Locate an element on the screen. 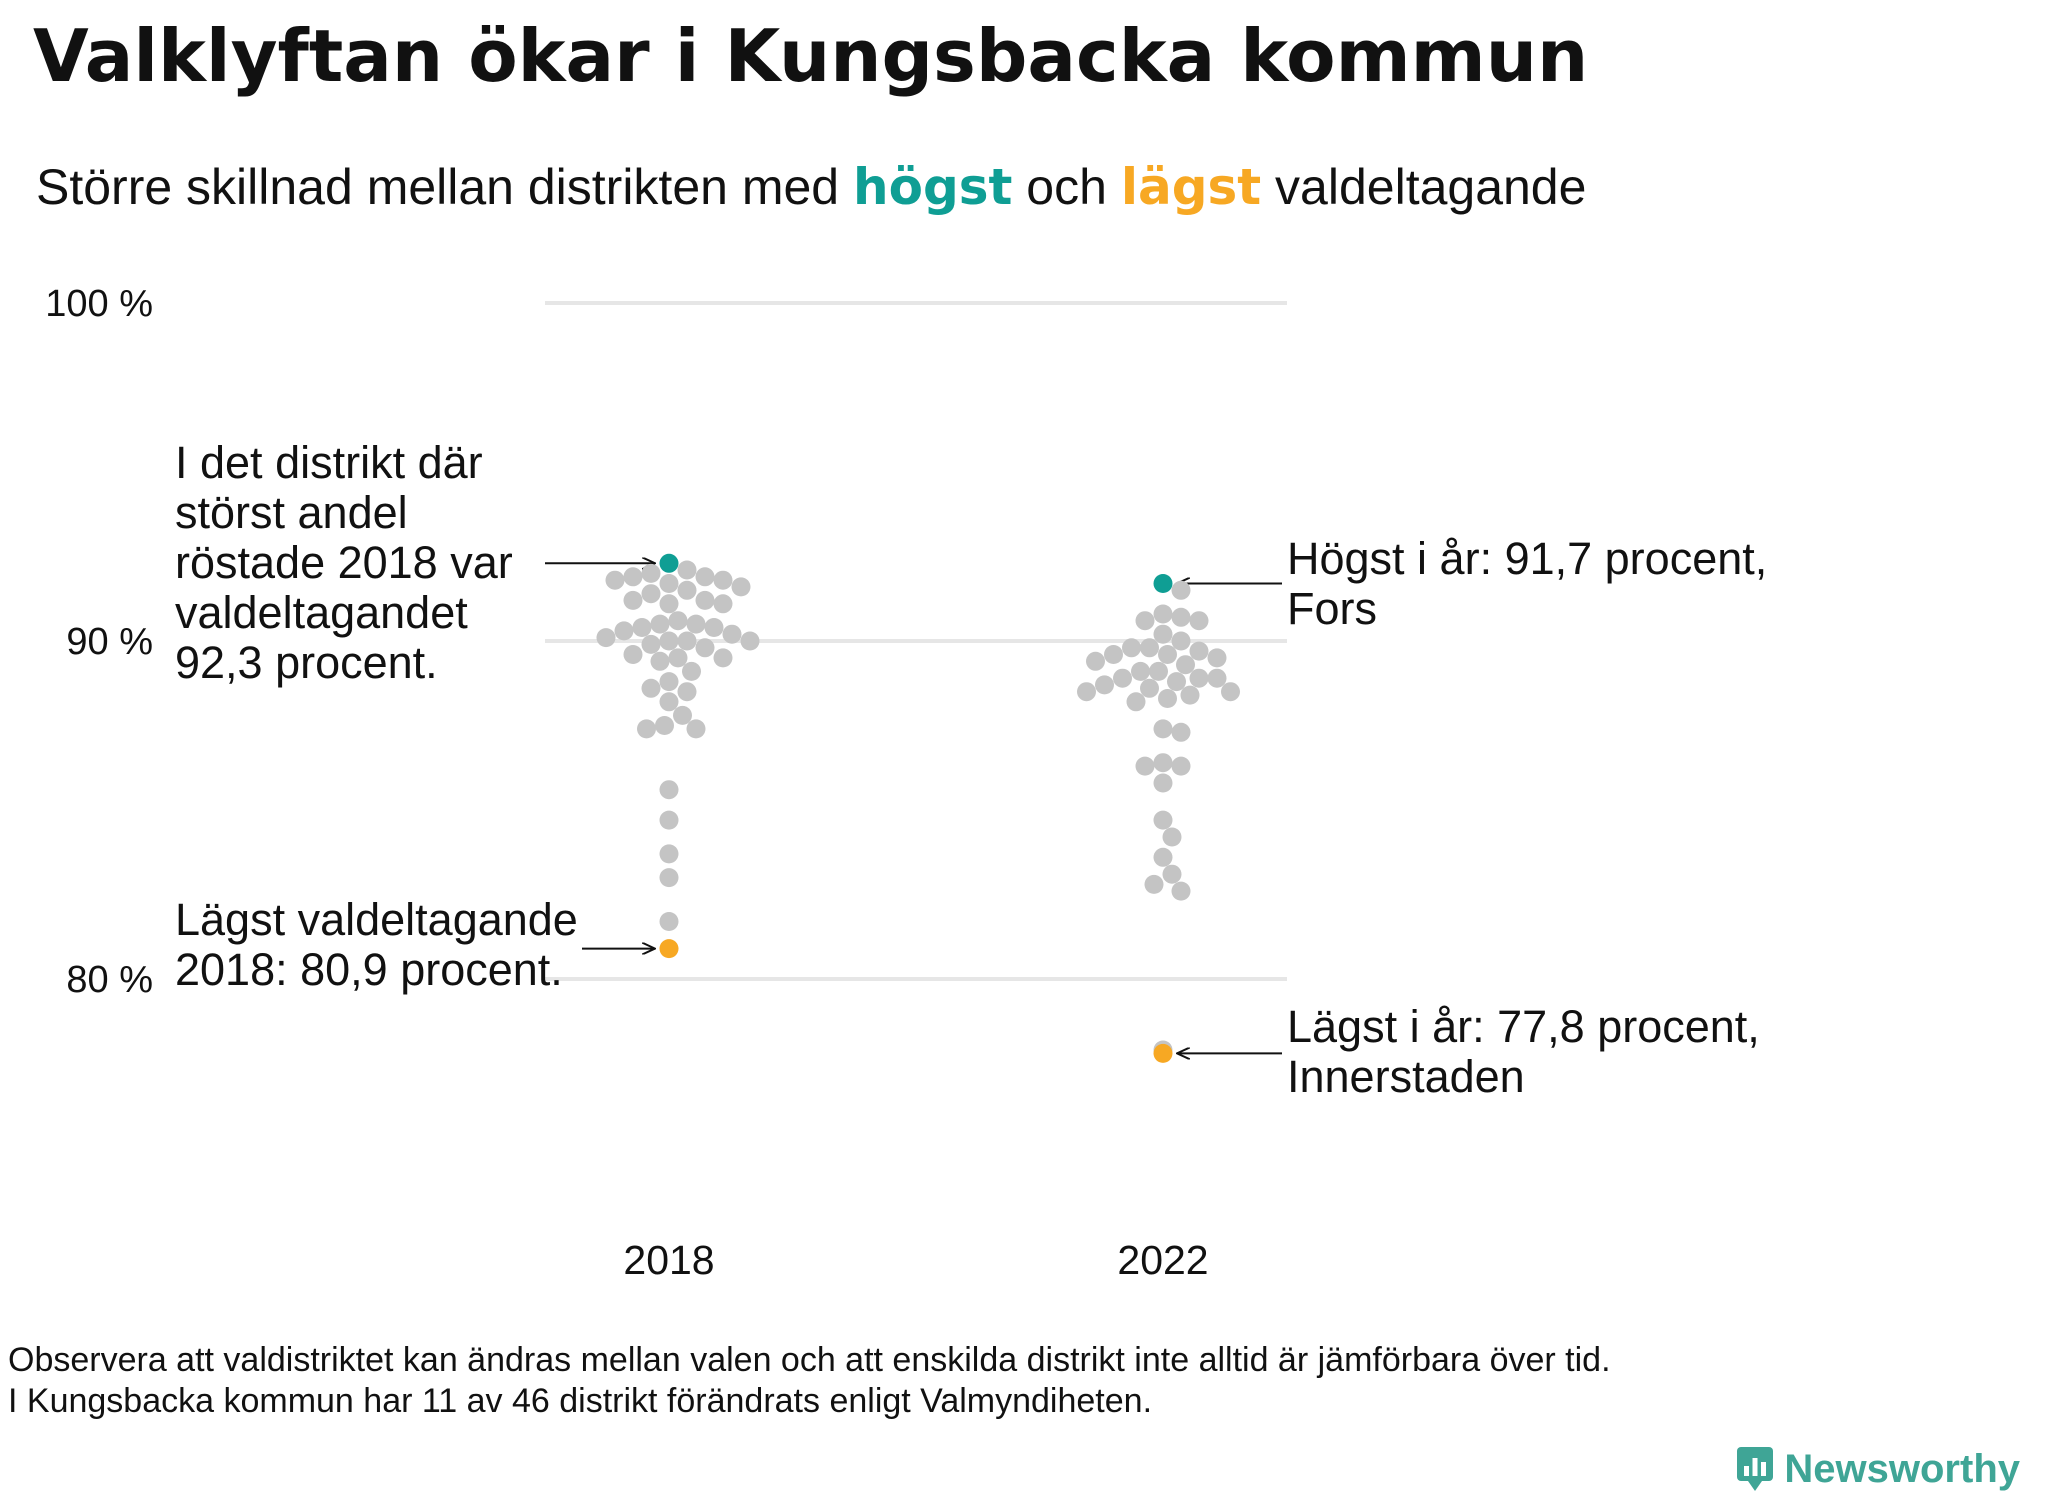 The height and width of the screenshot is (1500, 2048). lowest-point-2022 is located at coordinates (1163, 1053).